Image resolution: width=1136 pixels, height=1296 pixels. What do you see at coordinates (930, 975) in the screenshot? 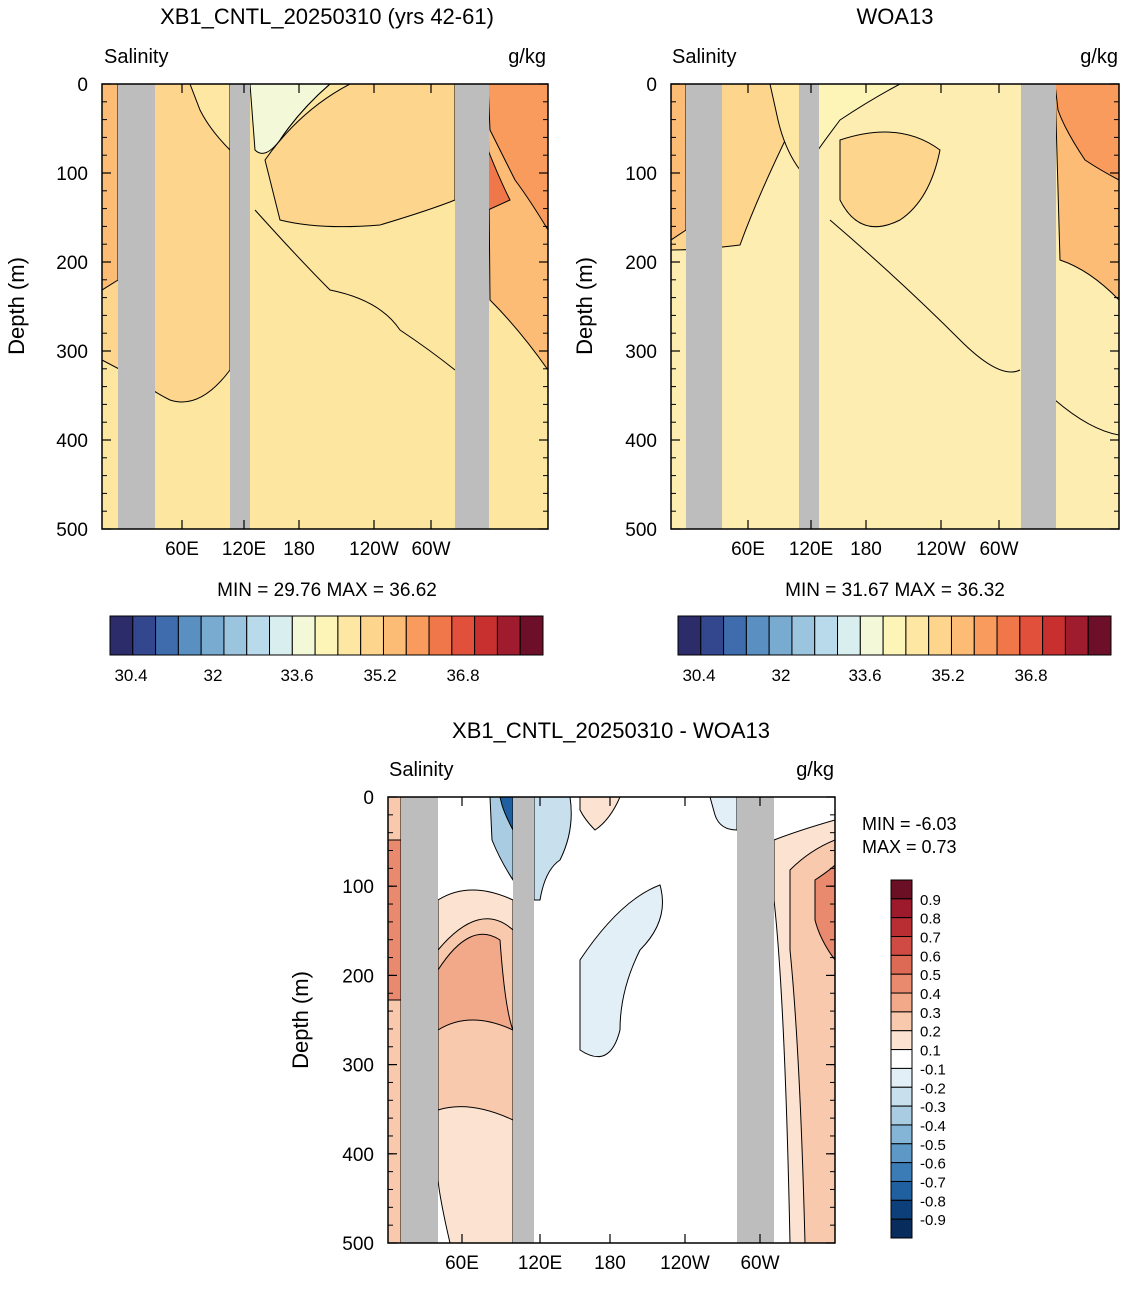
I see `colorbar-label: 0.5` at bounding box center [930, 975].